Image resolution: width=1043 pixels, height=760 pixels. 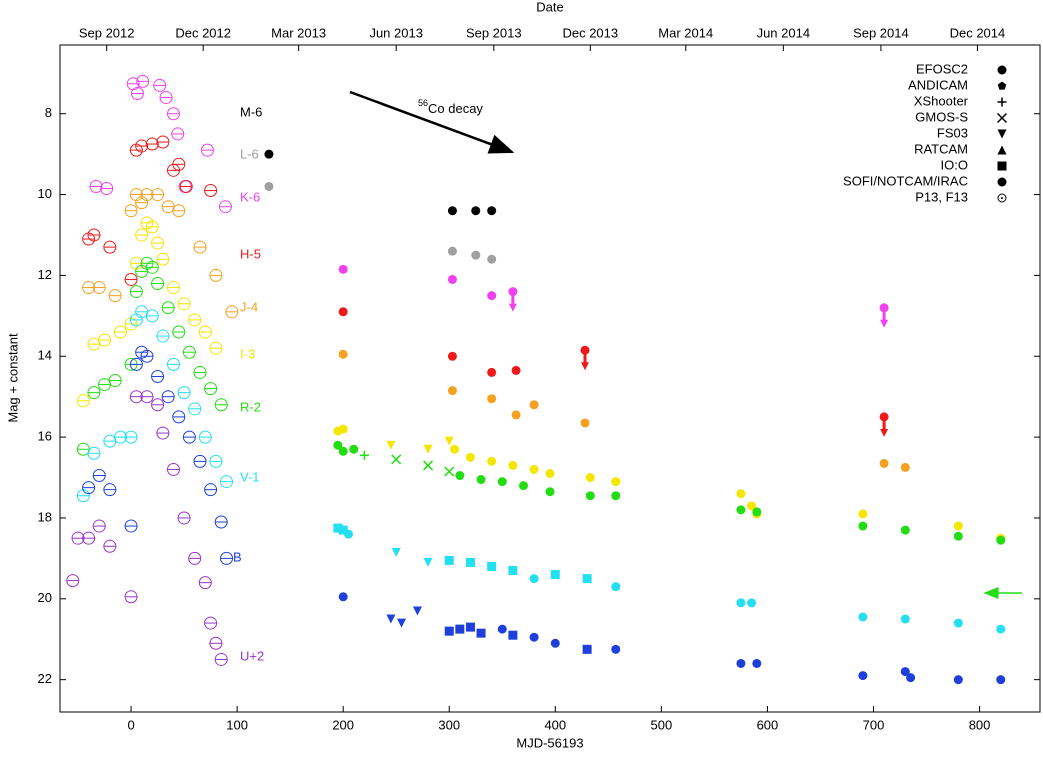 What do you see at coordinates (884, 323) in the screenshot?
I see `limit-head` at bounding box center [884, 323].